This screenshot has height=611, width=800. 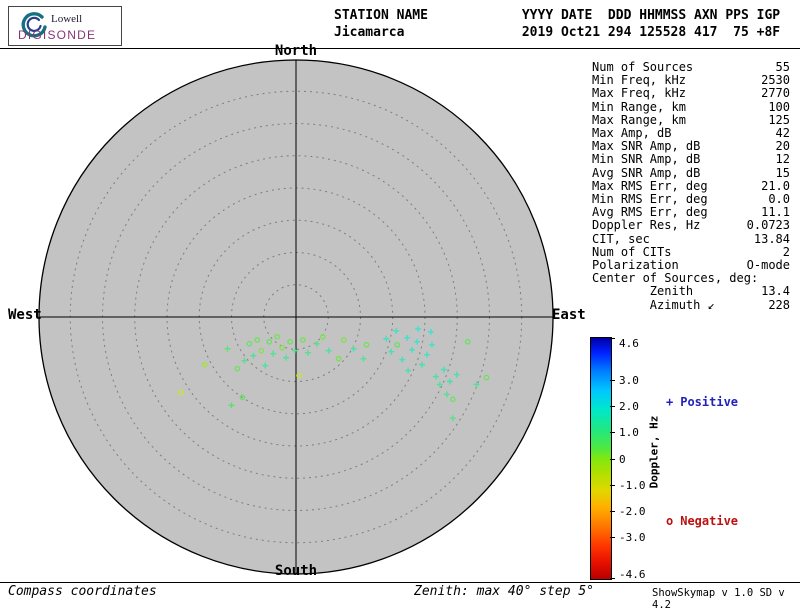 What do you see at coordinates (691, 199) in the screenshot?
I see `stat-row: Min RMS Err, deg 0.0` at bounding box center [691, 199].